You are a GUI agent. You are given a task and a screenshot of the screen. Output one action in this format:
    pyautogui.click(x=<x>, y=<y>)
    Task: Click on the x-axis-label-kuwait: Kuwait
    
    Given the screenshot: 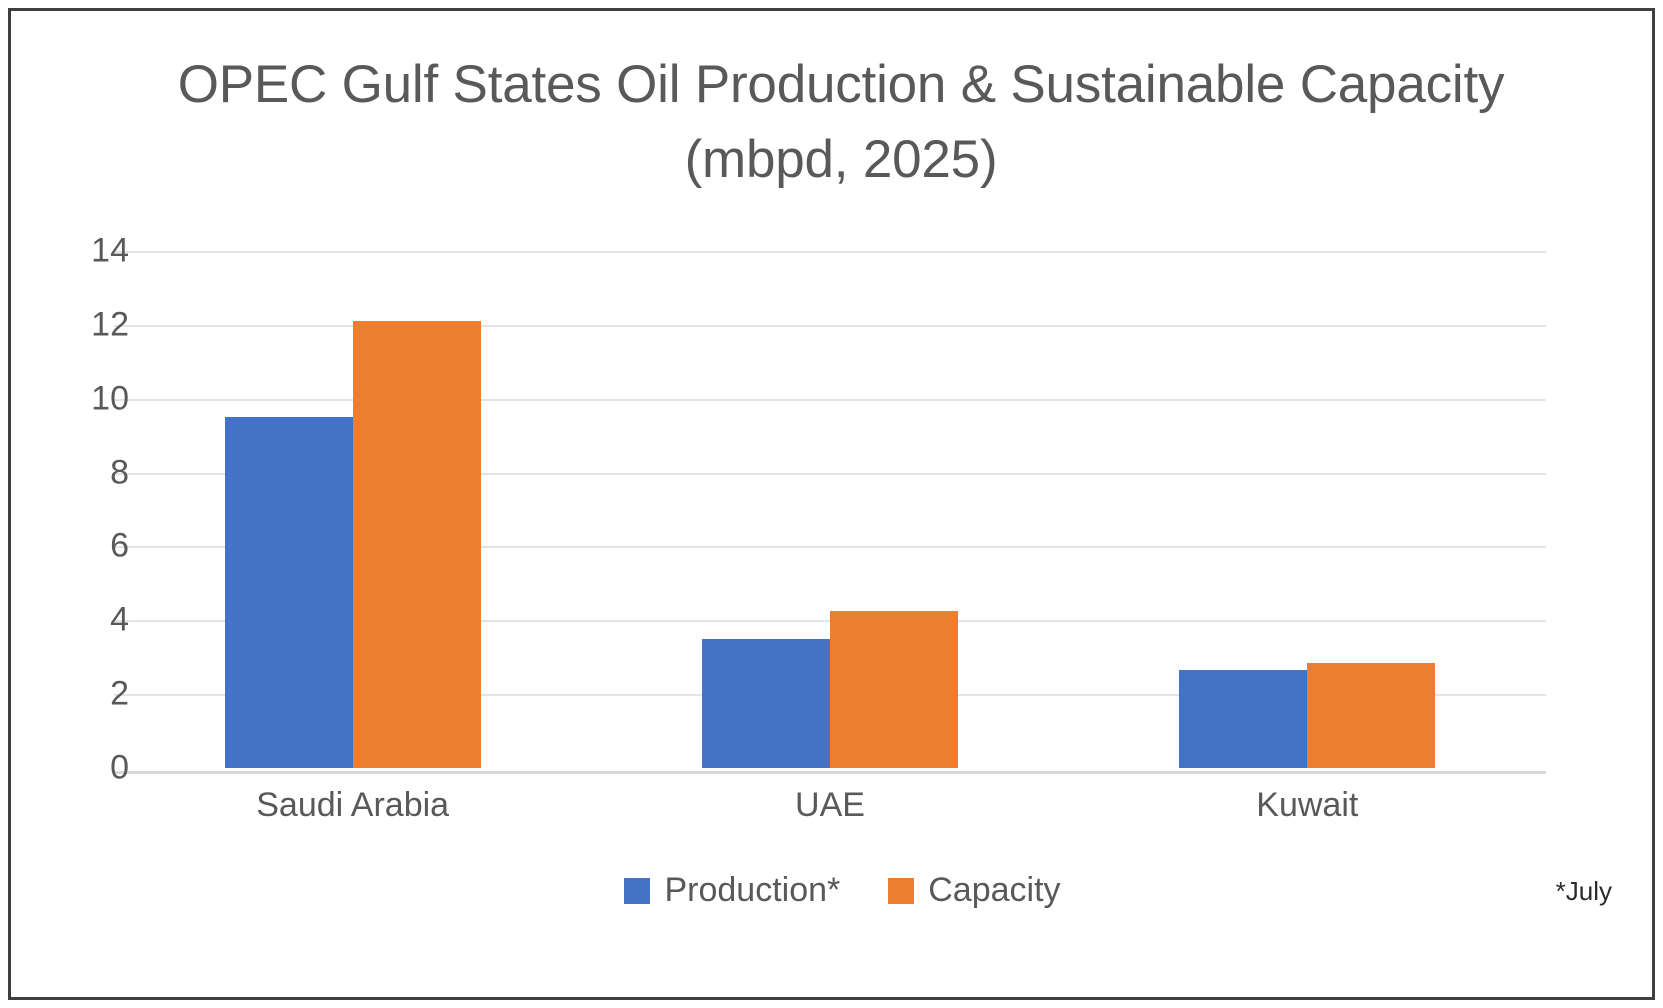 What is the action you would take?
    pyautogui.click(x=1307, y=805)
    